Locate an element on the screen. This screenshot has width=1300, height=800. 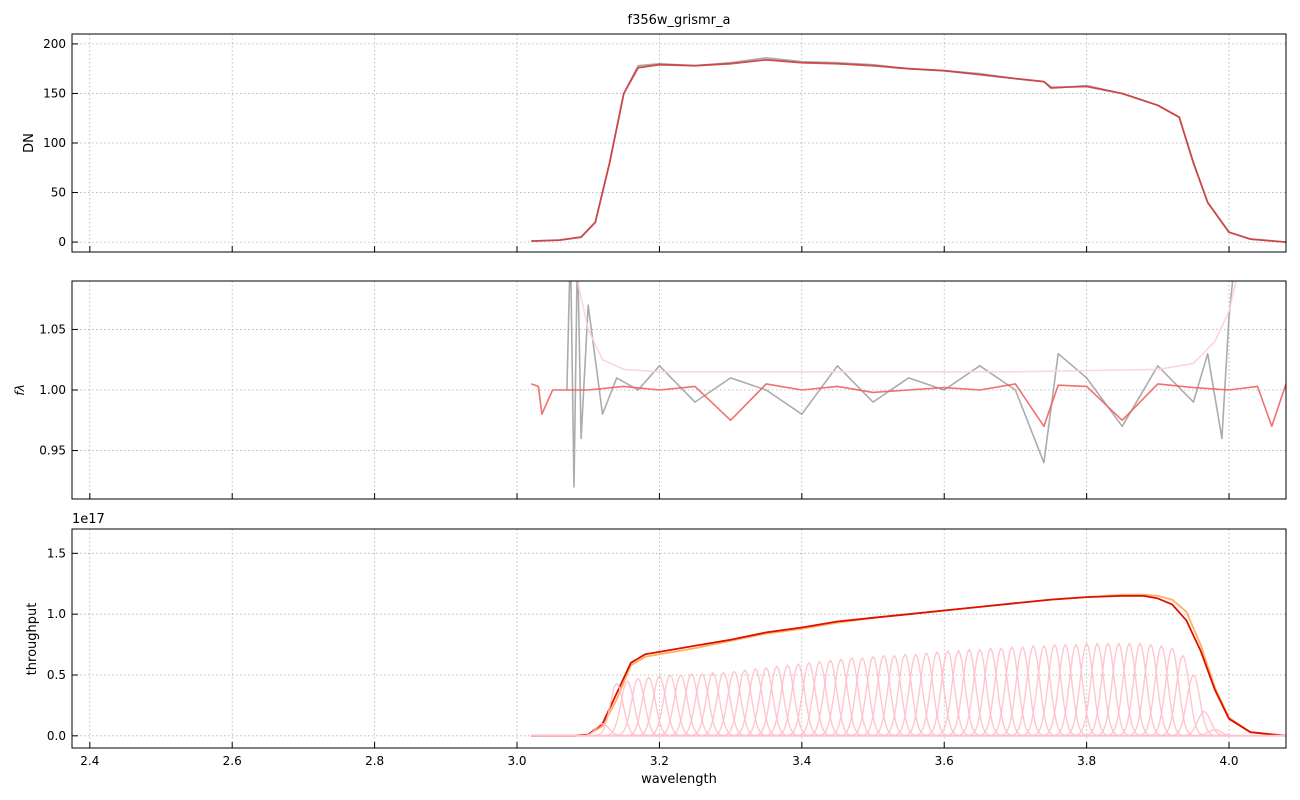
data-line is located at coordinates (908, 149).